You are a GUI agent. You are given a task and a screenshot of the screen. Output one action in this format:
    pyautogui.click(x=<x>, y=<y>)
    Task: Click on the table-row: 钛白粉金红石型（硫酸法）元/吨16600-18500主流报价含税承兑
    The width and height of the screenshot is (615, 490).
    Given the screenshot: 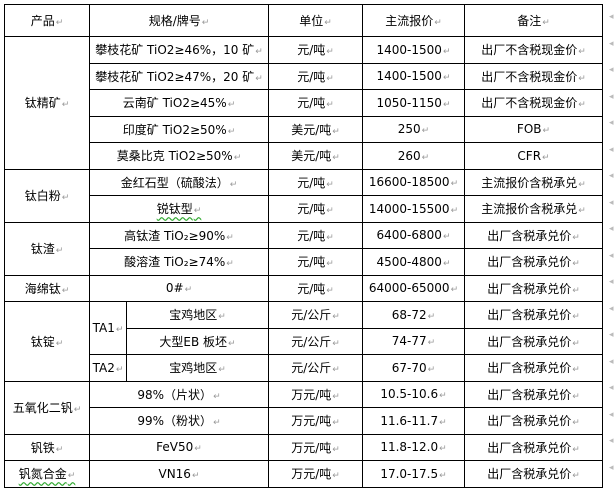 What is the action you would take?
    pyautogui.click(x=303, y=195)
    